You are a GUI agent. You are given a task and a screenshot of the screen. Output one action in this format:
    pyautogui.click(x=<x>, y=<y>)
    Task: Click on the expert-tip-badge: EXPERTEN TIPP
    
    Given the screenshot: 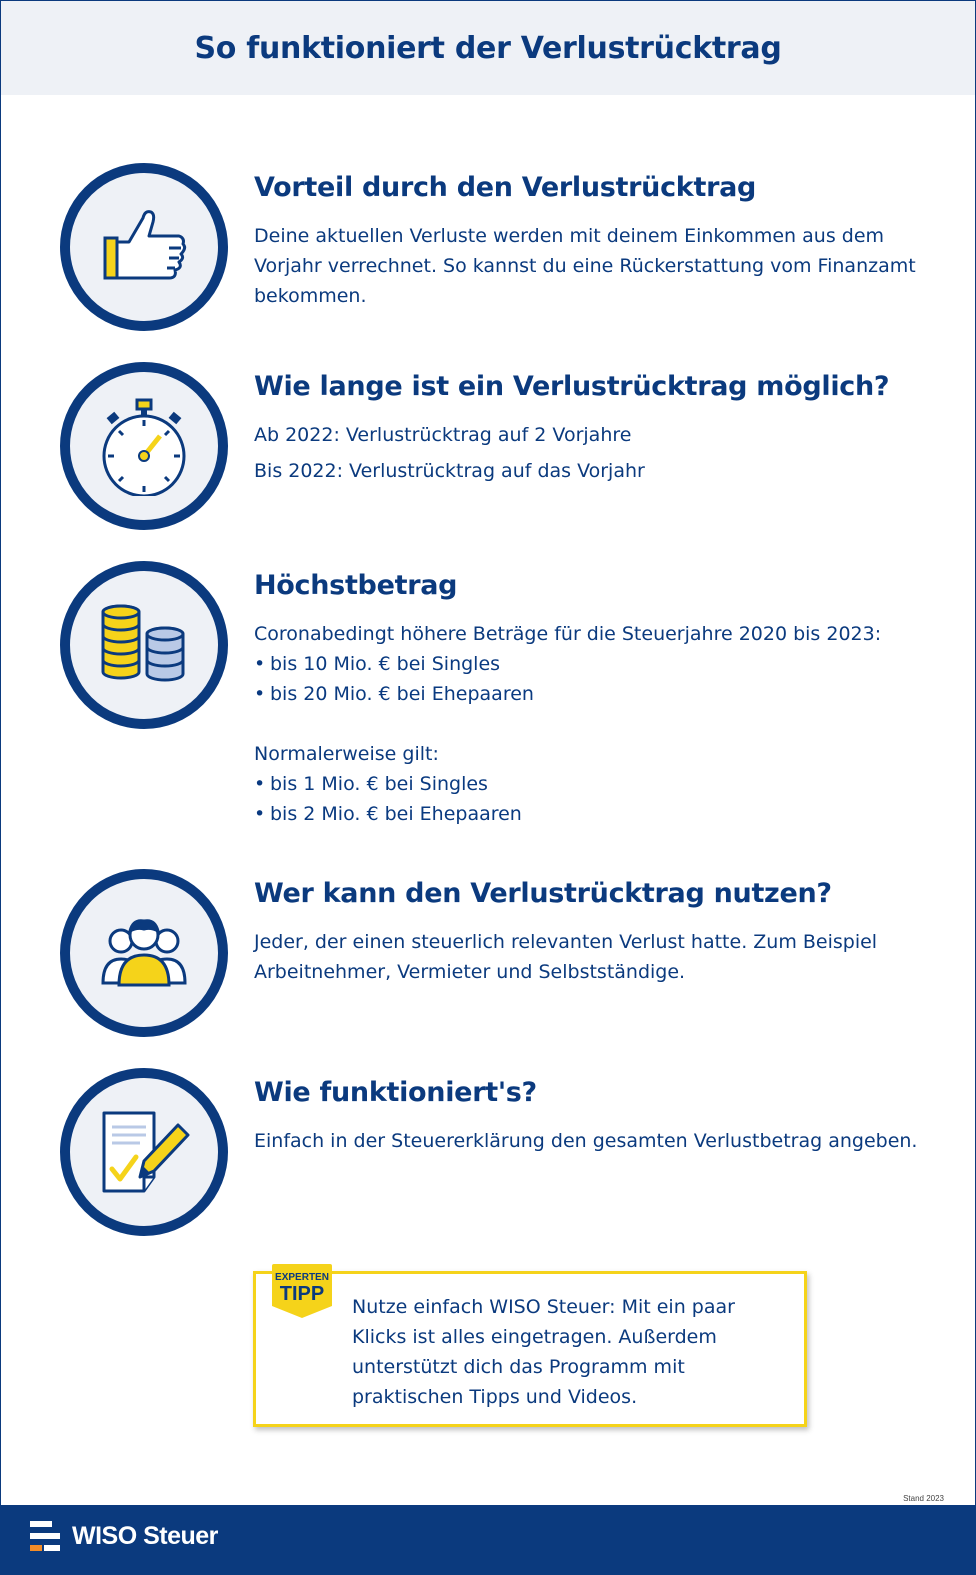 What is the action you would take?
    pyautogui.click(x=302, y=1291)
    